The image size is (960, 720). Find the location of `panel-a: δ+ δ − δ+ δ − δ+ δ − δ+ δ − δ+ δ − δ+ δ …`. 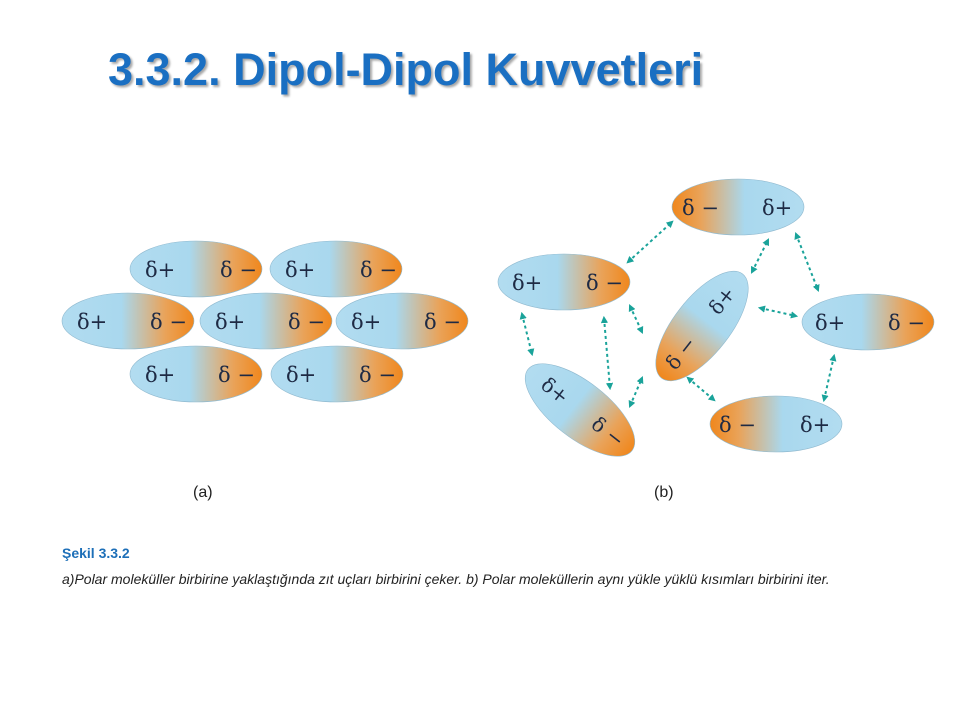

panel-a: δ+ δ − δ+ δ − δ+ δ − δ+ δ − δ+ δ − δ+ δ … is located at coordinates (265, 321).